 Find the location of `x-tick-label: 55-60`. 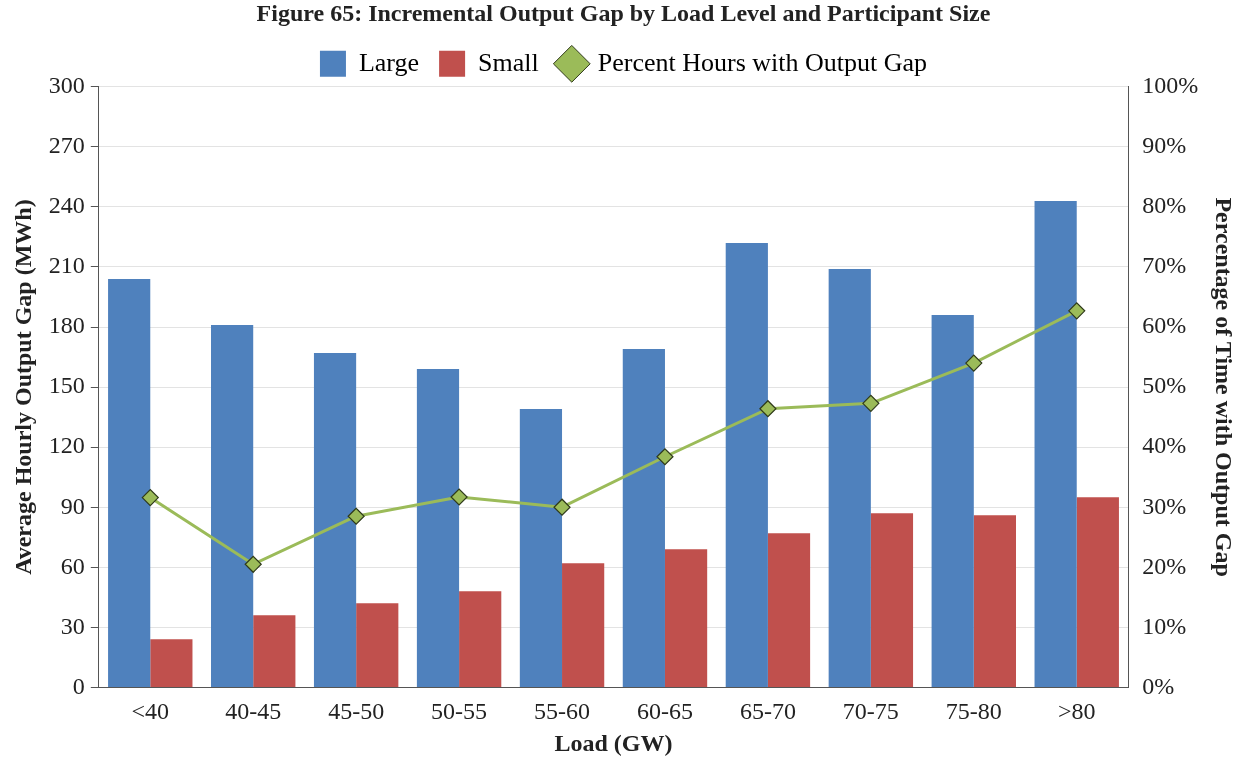

x-tick-label: 55-60 is located at coordinates (562, 711).